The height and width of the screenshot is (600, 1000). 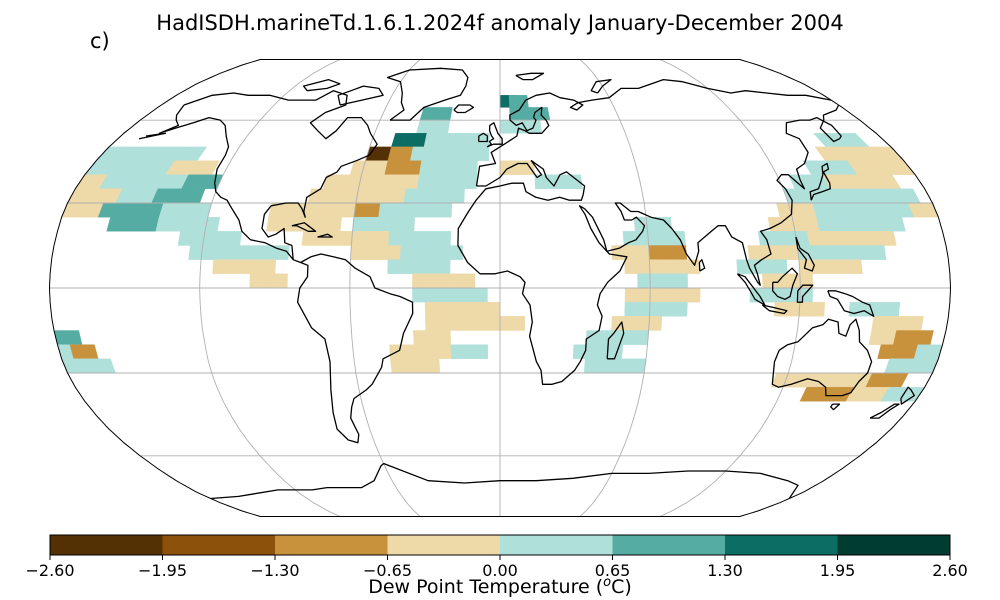 I want to click on colorbar-swatch, so click(x=219, y=545).